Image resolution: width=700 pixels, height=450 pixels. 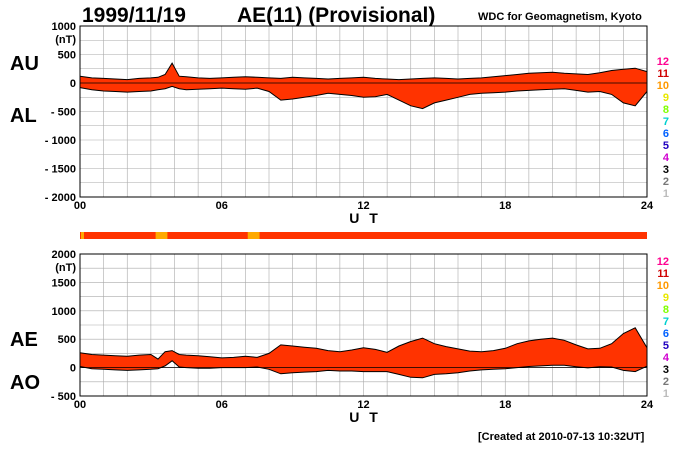 What do you see at coordinates (25, 383) in the screenshot?
I see `series-label-ao: AO` at bounding box center [25, 383].